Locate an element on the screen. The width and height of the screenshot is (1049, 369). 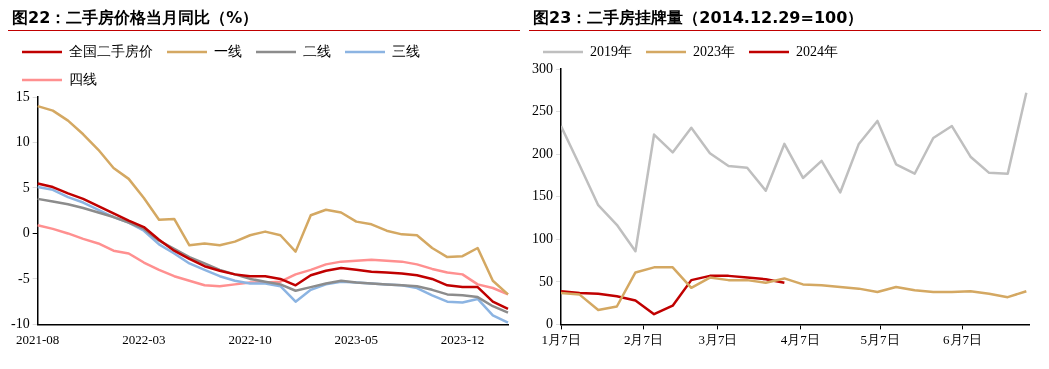
x-tick-label: 1月7日 is located at coordinates (561, 339).